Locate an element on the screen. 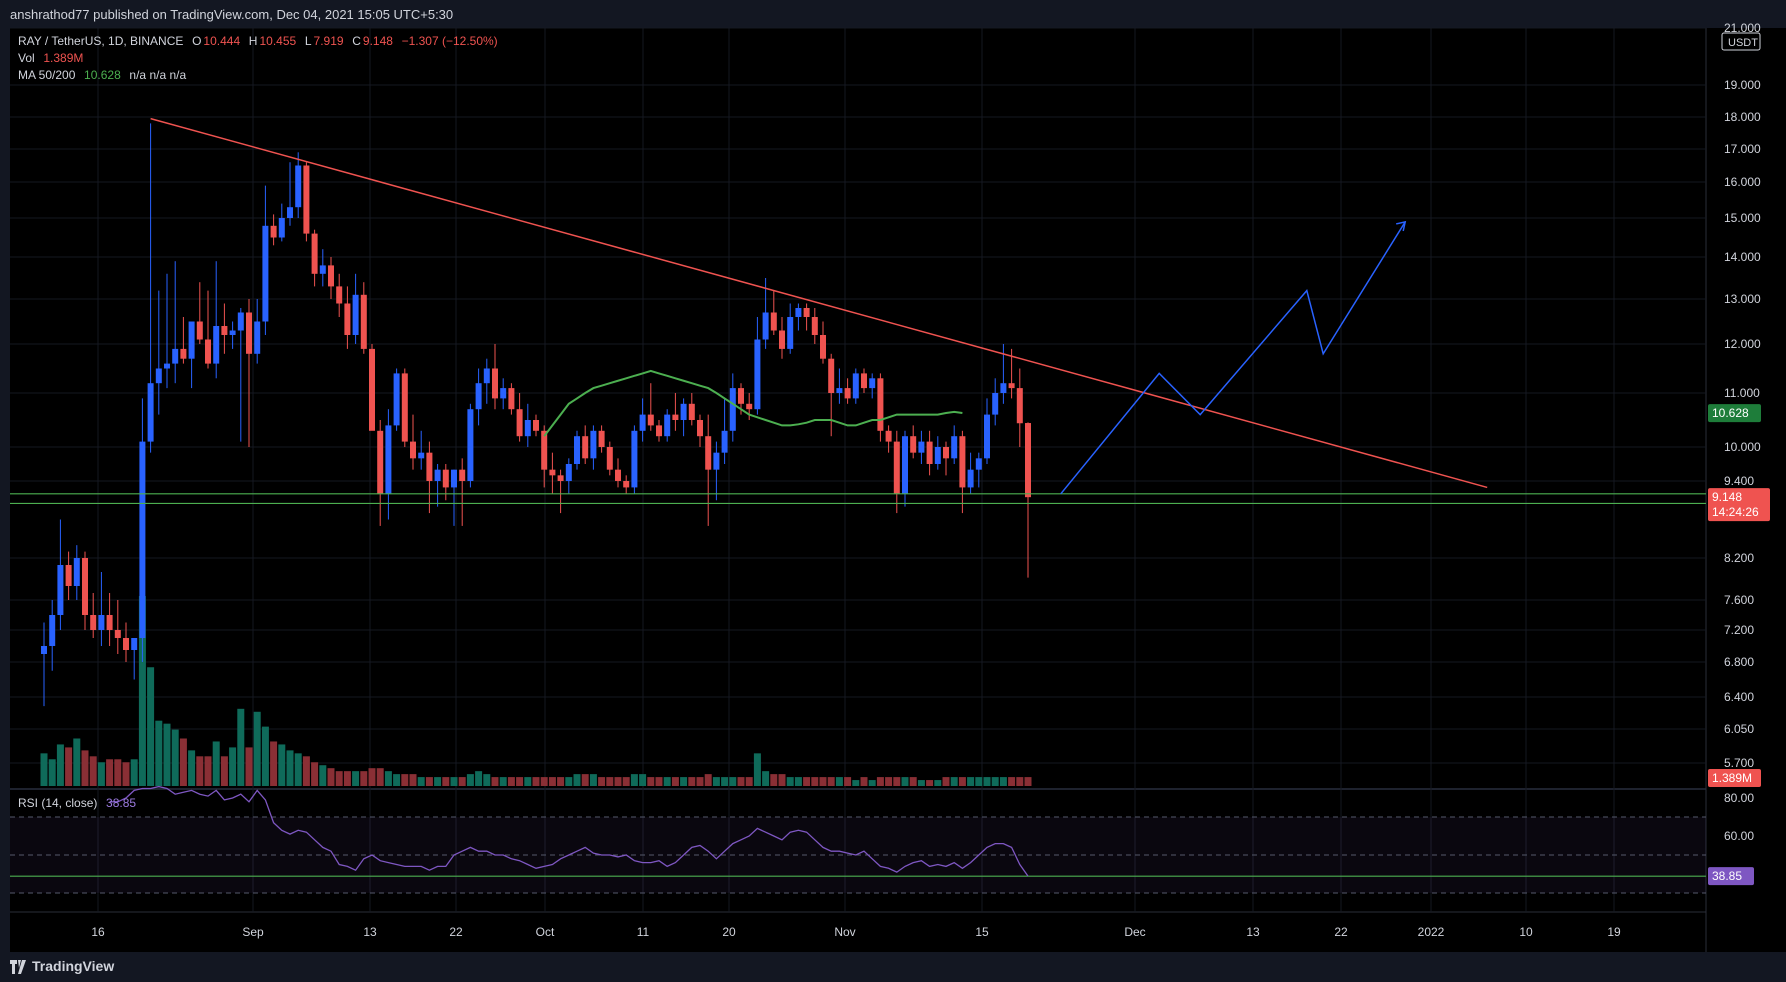 Image resolution: width=1786 pixels, height=982 pixels. tradingview-brand: TradingView is located at coordinates (73, 966).